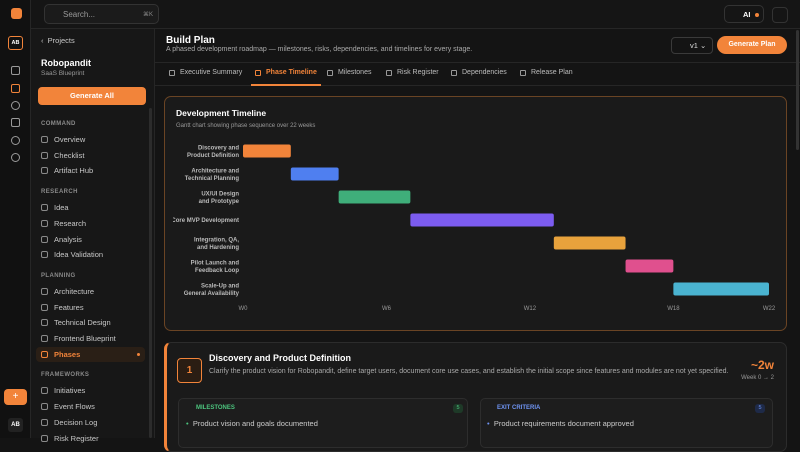 The width and height of the screenshot is (800, 452). What do you see at coordinates (484, 72) in the screenshot?
I see `tab: Dependencies` at bounding box center [484, 72].